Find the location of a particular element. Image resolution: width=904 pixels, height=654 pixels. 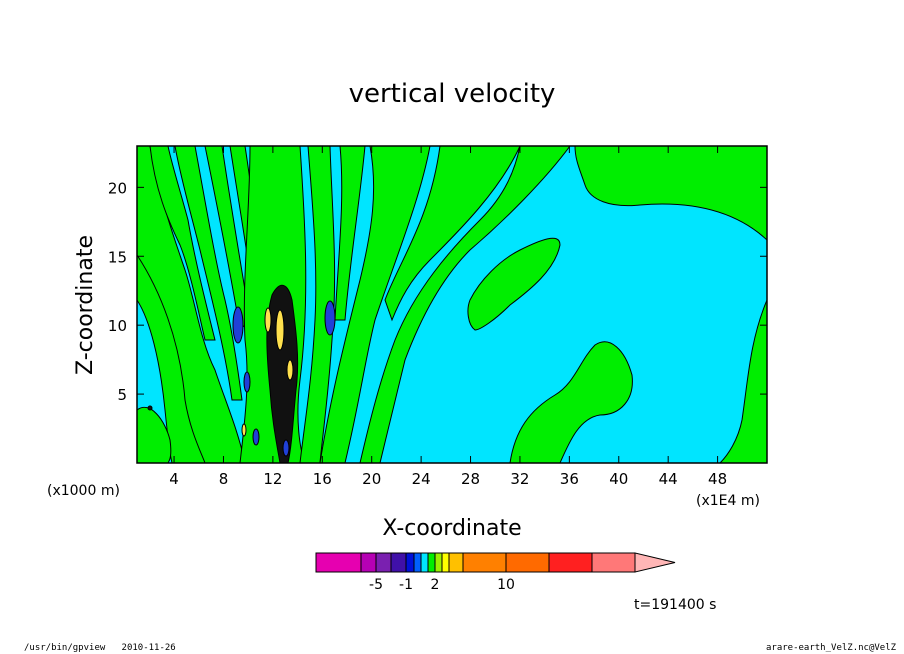

x-tick-label: 36 is located at coordinates (569, 479).